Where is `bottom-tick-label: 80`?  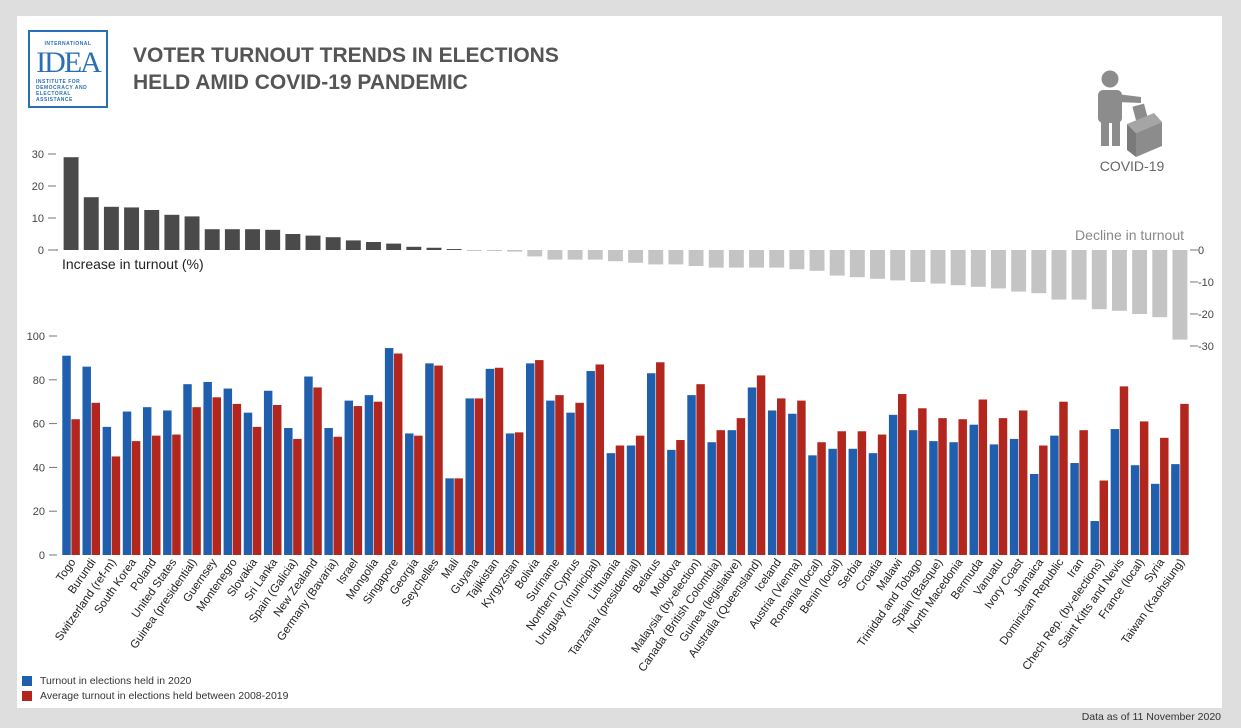 bottom-tick-label: 80 is located at coordinates (39, 381).